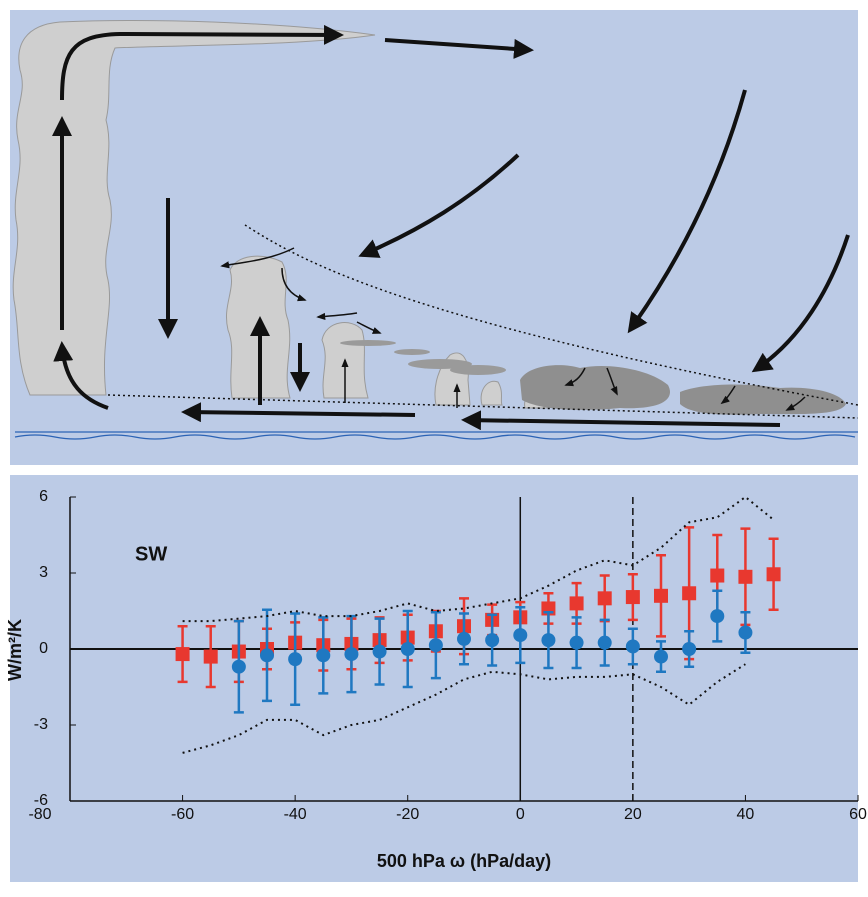 This screenshot has height=897, width=868. I want to click on x-axis-label: 500 hPa ω (hPa/day), so click(464, 861).